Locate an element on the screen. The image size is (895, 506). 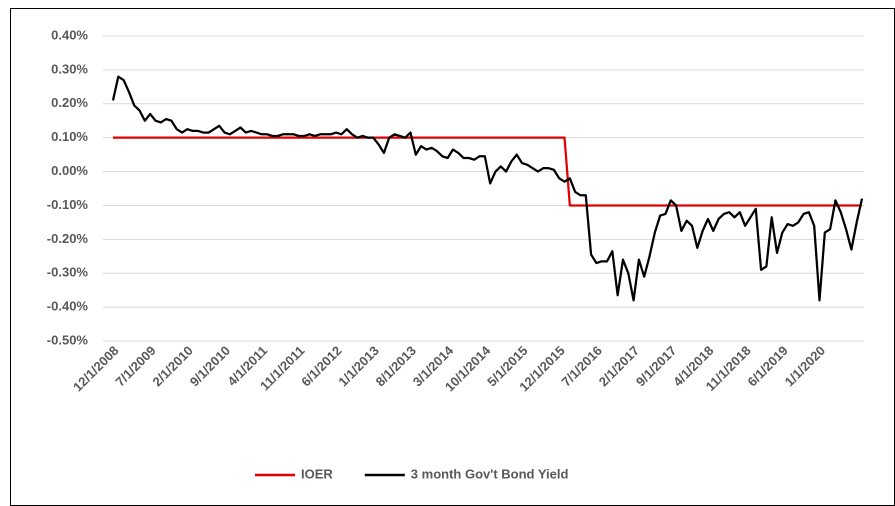
y-tick-label: 0.10% is located at coordinates (69, 136).